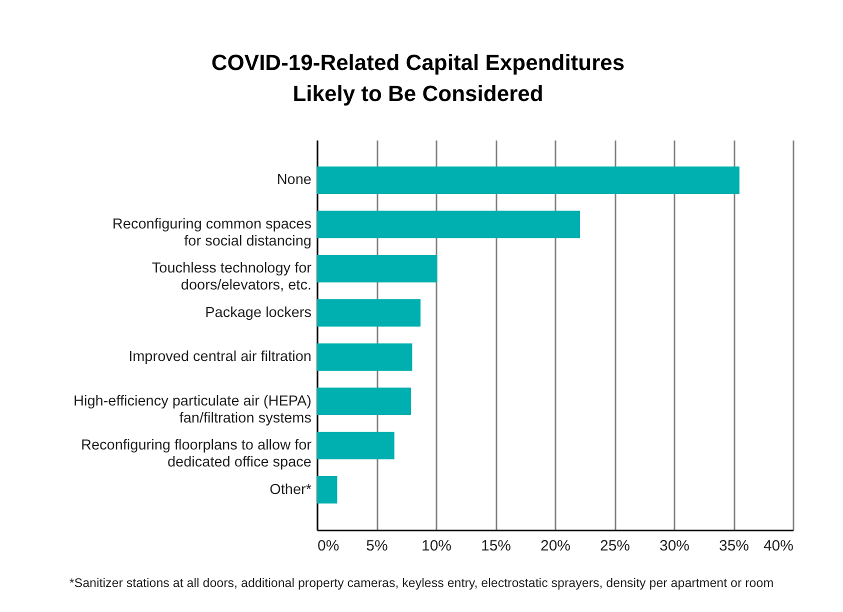 This screenshot has width=843, height=612. Describe the element at coordinates (220, 357) in the screenshot. I see `y-tick-label: Improved central air filtration` at that location.